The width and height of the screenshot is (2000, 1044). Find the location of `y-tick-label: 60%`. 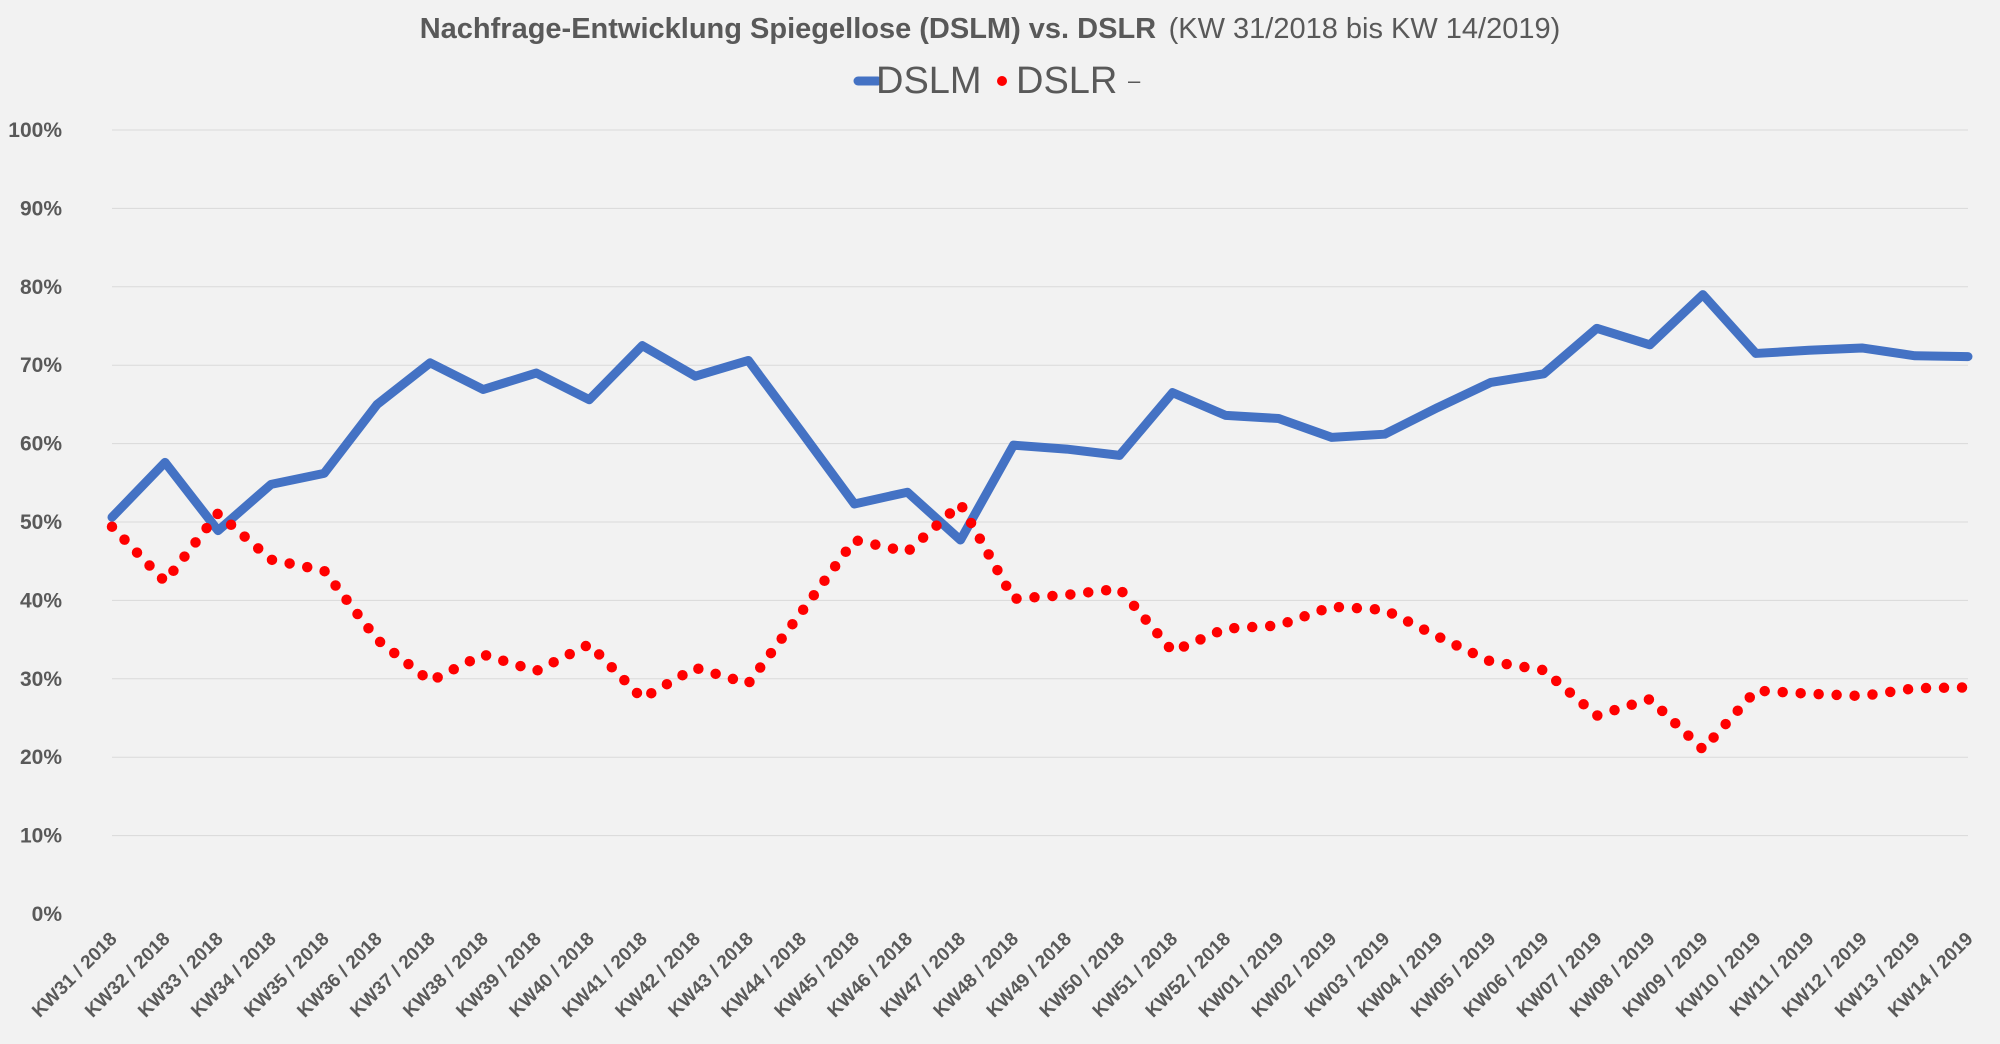

y-tick-label: 60% is located at coordinates (41, 444).